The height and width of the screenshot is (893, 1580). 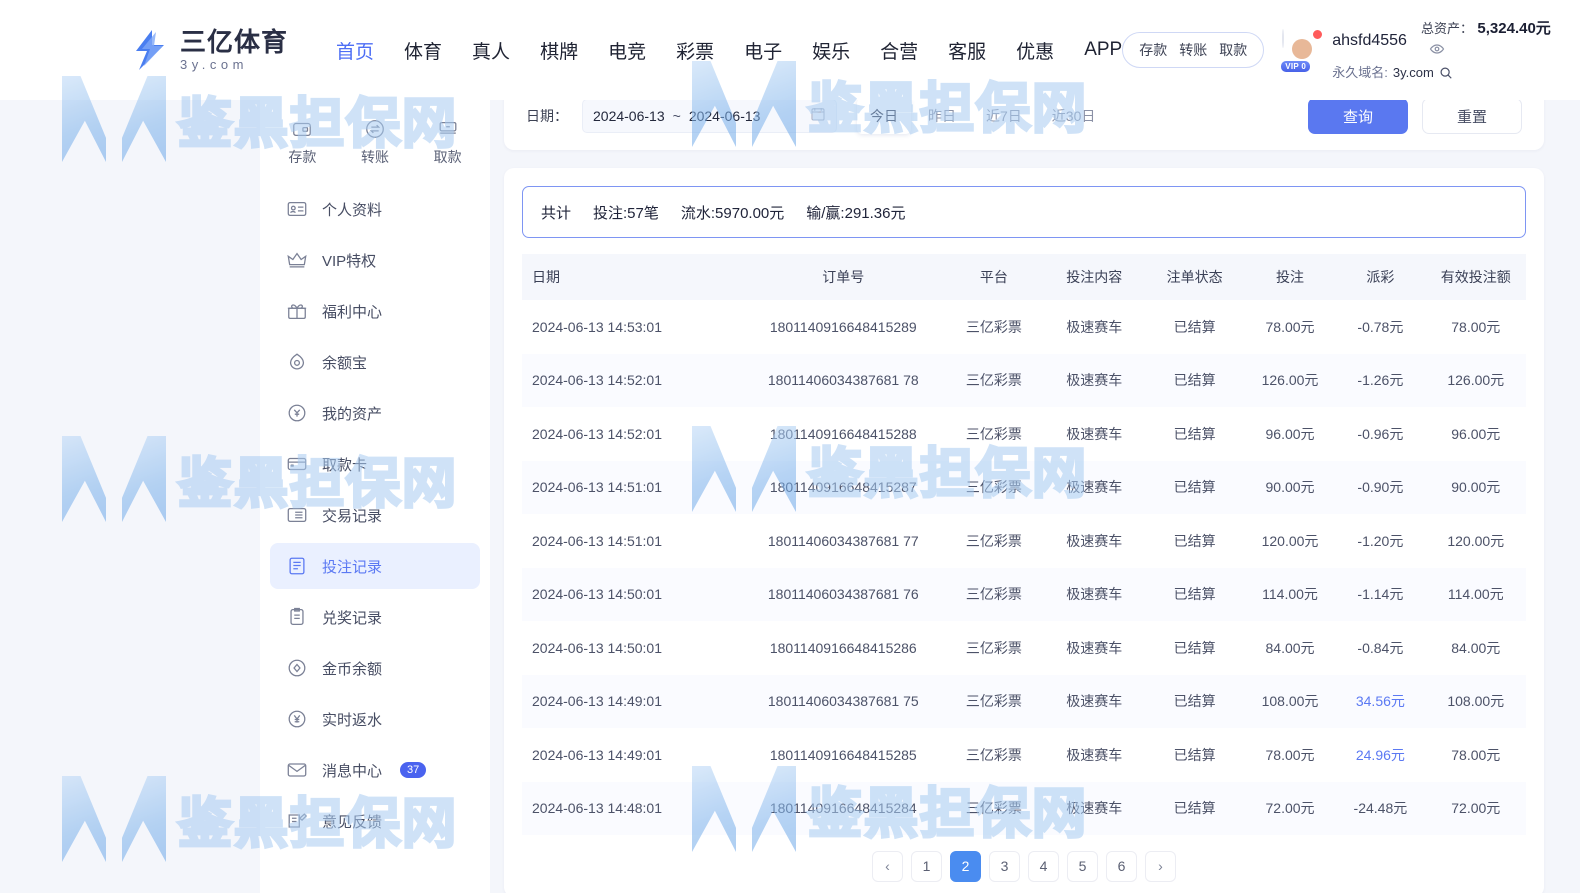 What do you see at coordinates (297, 362) in the screenshot?
I see `piggy-icon` at bounding box center [297, 362].